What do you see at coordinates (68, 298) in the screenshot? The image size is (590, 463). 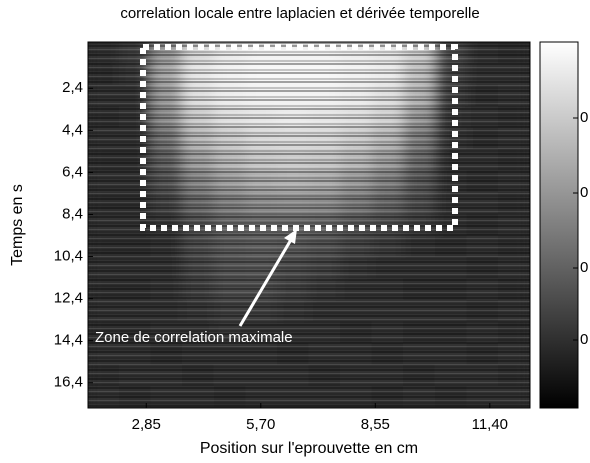 I see `y-tick-label: 12,4` at bounding box center [68, 298].